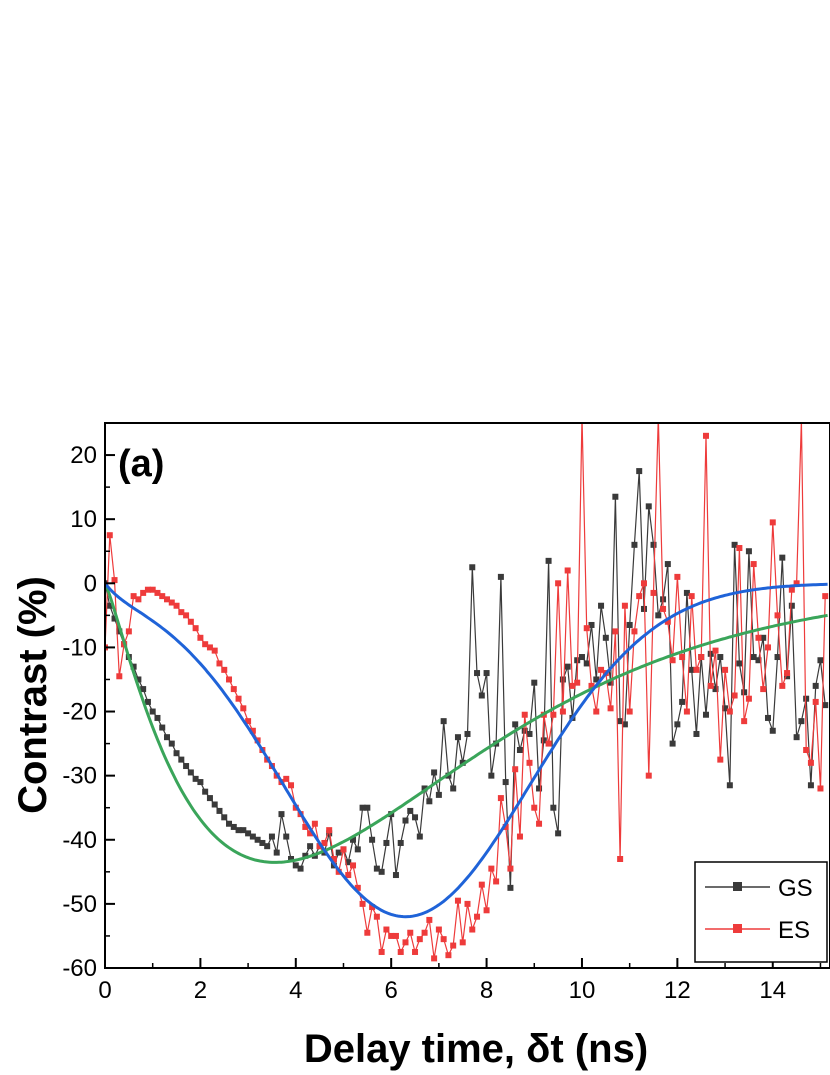 Image resolution: width=830 pixels, height=1075 pixels. I want to click on x-tick-label: 10, so click(582, 990).